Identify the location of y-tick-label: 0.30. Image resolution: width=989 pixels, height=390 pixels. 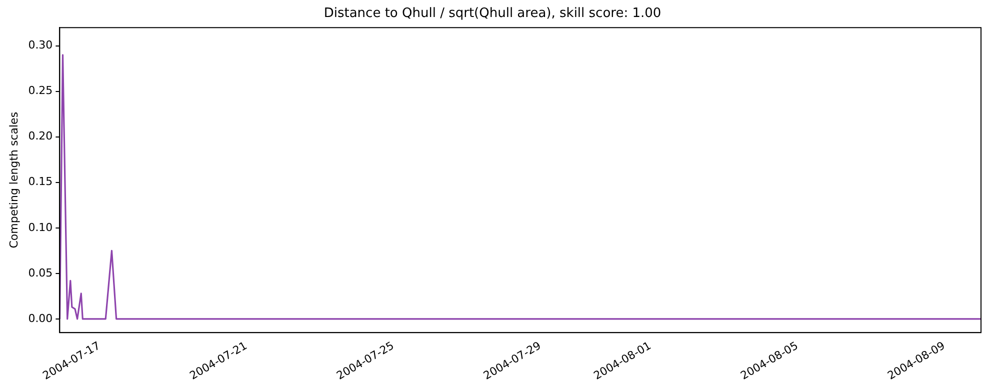
(40, 45).